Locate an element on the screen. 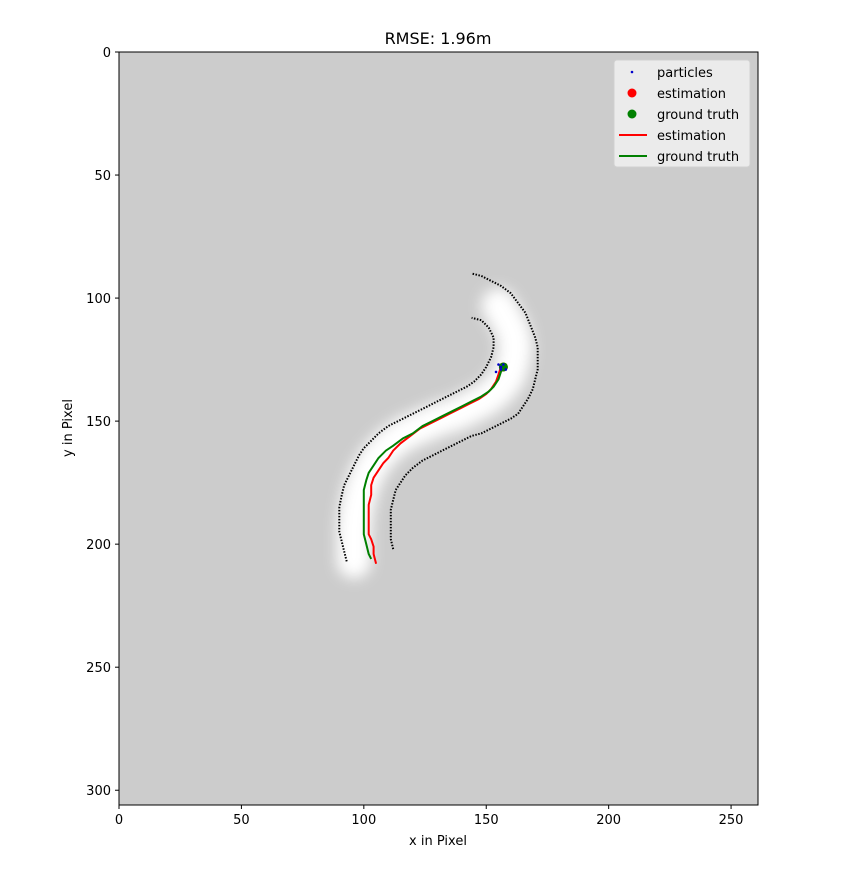 The width and height of the screenshot is (863, 877). x-tick-label: 200 is located at coordinates (608, 820).